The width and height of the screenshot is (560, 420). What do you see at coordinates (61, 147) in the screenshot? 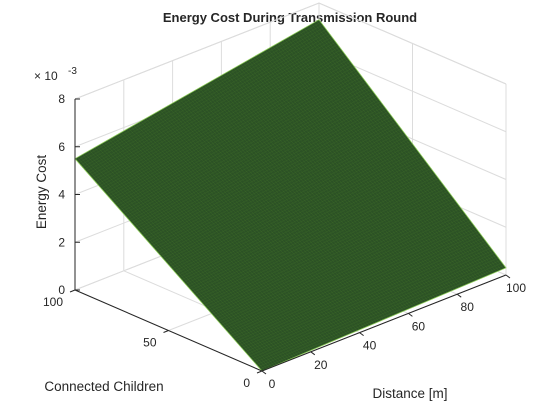
I see `z-tick-label: 6` at bounding box center [61, 147].